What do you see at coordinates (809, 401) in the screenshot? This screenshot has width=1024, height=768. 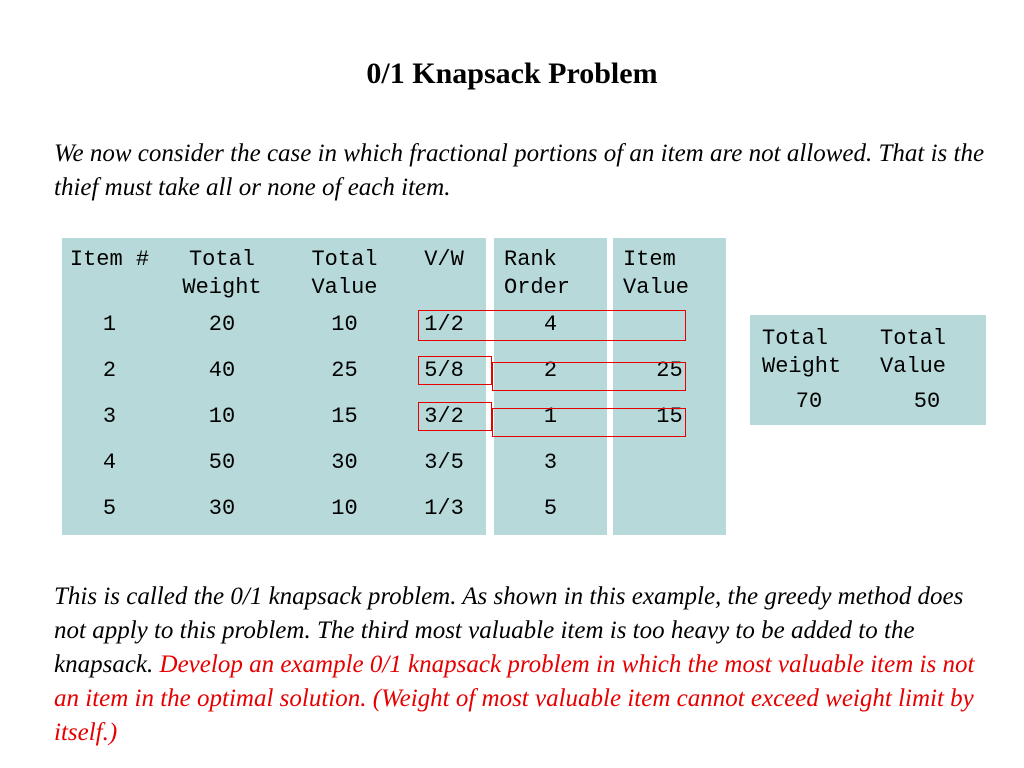 I see `summary-total-weight: 70` at bounding box center [809, 401].